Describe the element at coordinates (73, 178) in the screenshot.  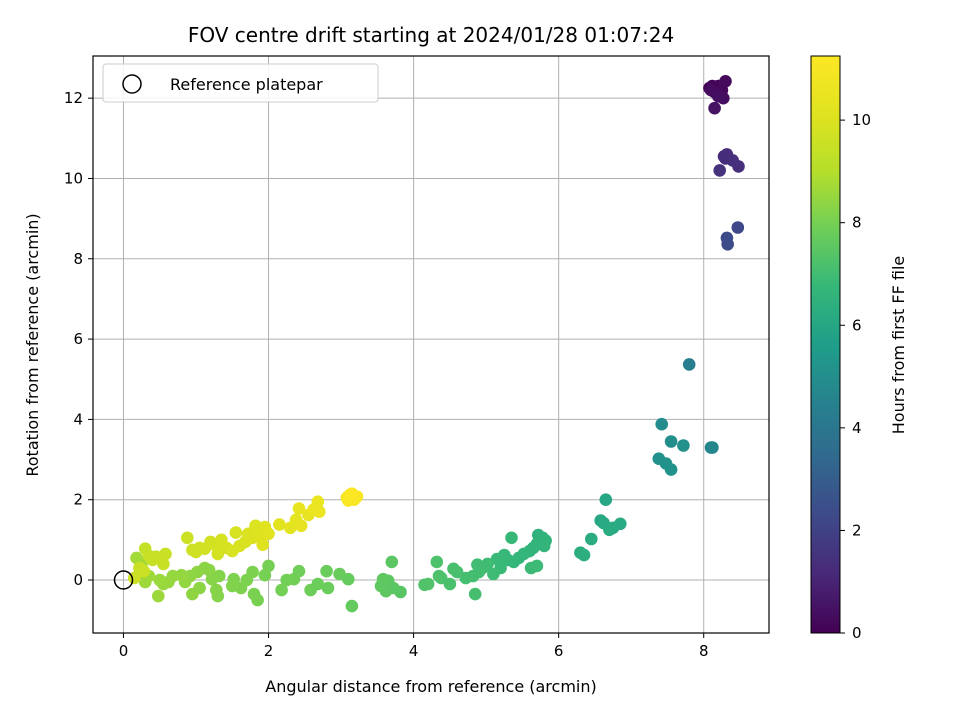
I see `y-tick-label: 10` at that location.